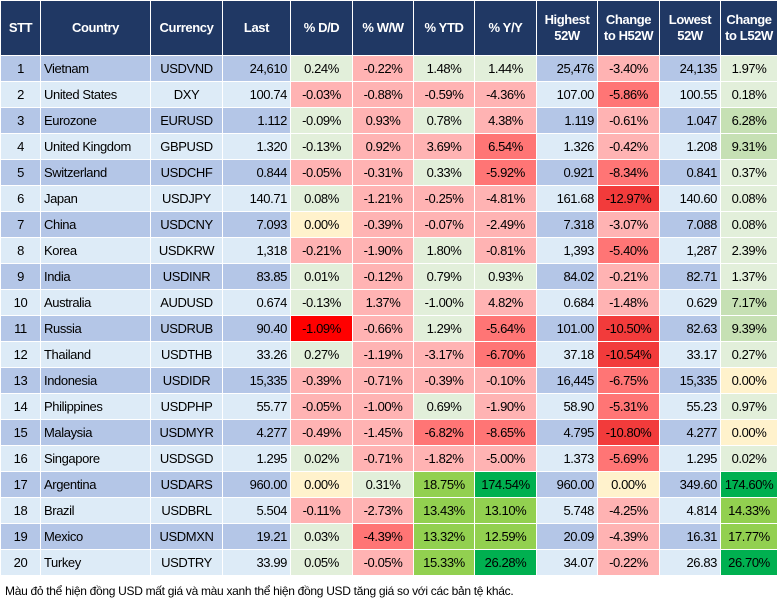 The image size is (777, 602). Describe the element at coordinates (444, 484) in the screenshot. I see `cell-ytd: 18.75%` at that location.